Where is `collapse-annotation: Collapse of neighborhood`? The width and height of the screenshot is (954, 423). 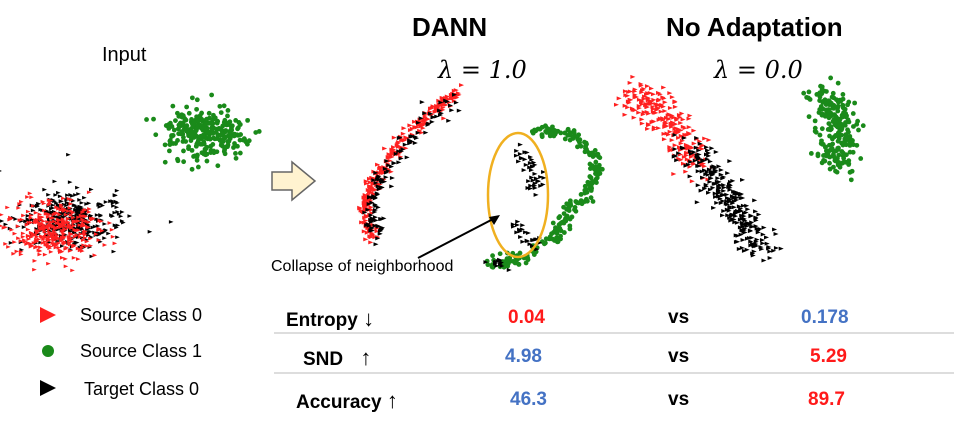 collapse-annotation: Collapse of neighborhood is located at coordinates (362, 266).